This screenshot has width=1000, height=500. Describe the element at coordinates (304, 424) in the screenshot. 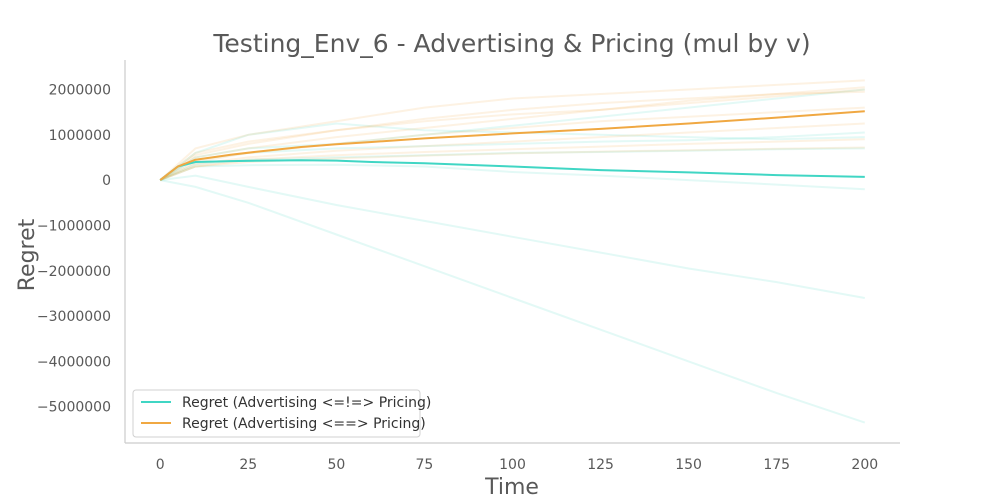

I see `legend-label-series-2: Regret (Advertising <==> Pricing)` at that location.